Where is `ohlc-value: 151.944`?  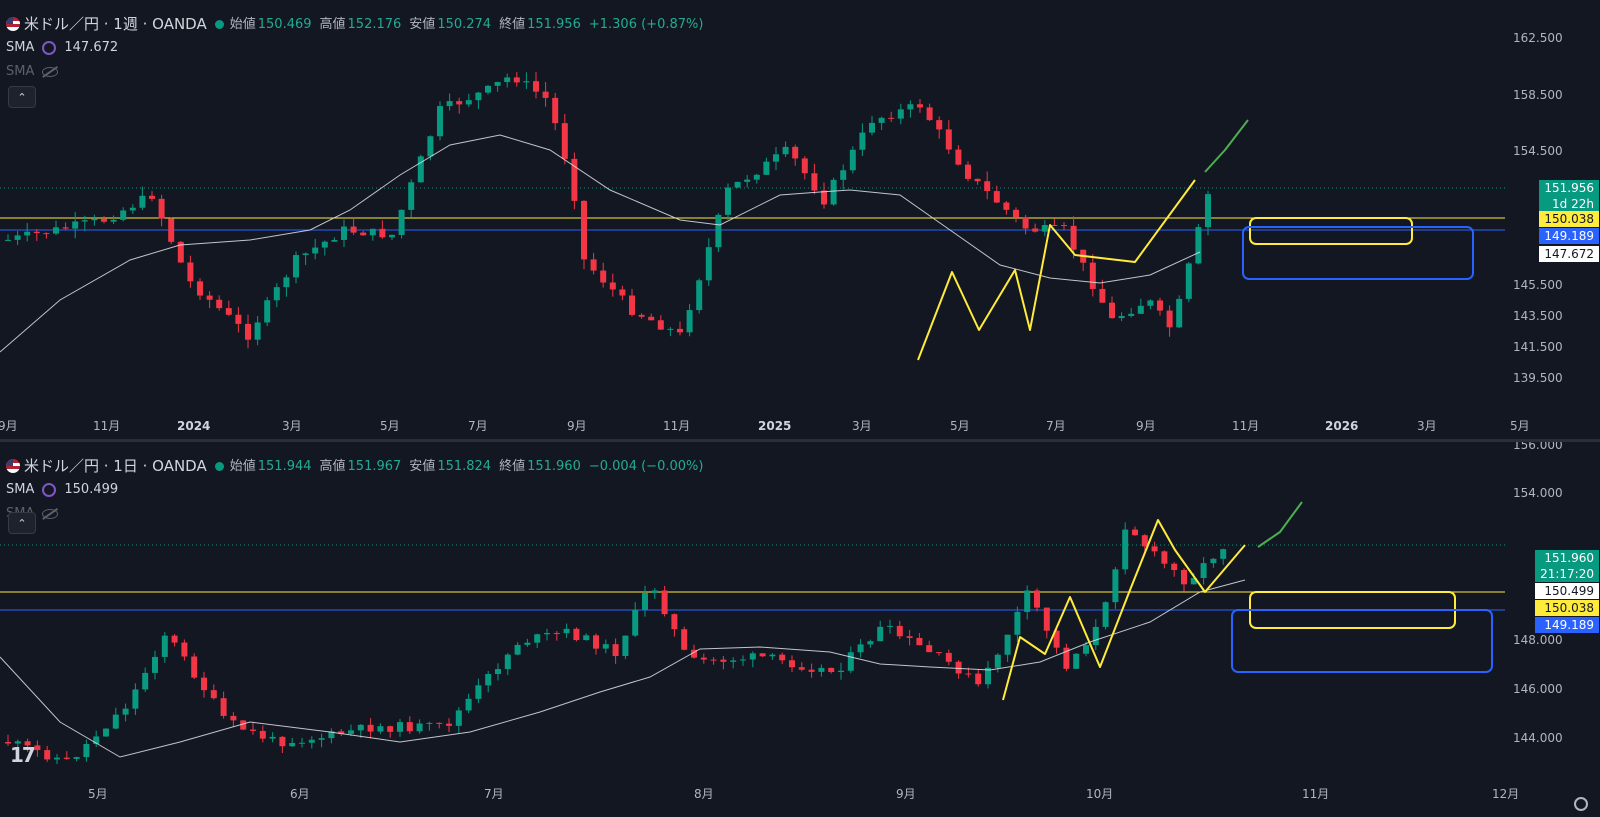 ohlc-value: 151.944 is located at coordinates (284, 466).